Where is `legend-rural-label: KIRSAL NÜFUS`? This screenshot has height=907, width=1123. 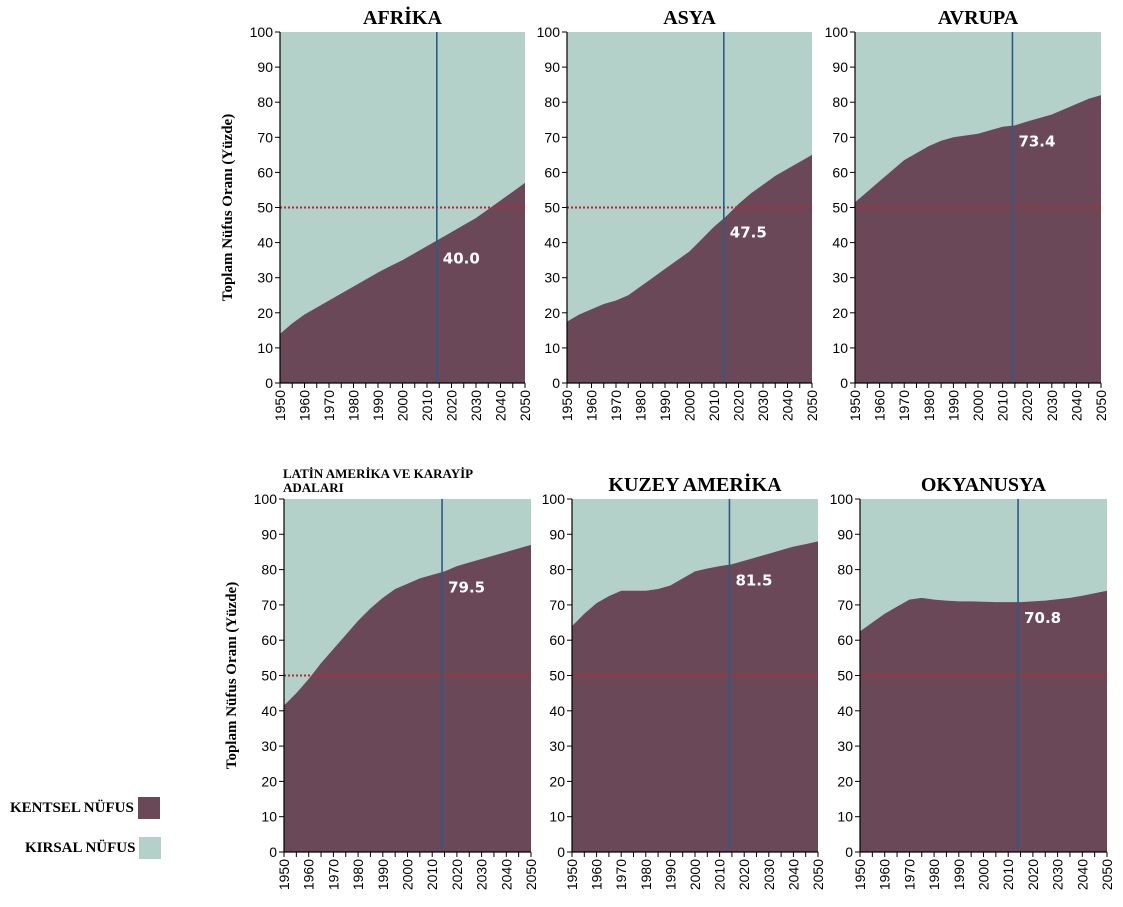
legend-rural-label: KIRSAL NÜFUS is located at coordinates (80, 847).